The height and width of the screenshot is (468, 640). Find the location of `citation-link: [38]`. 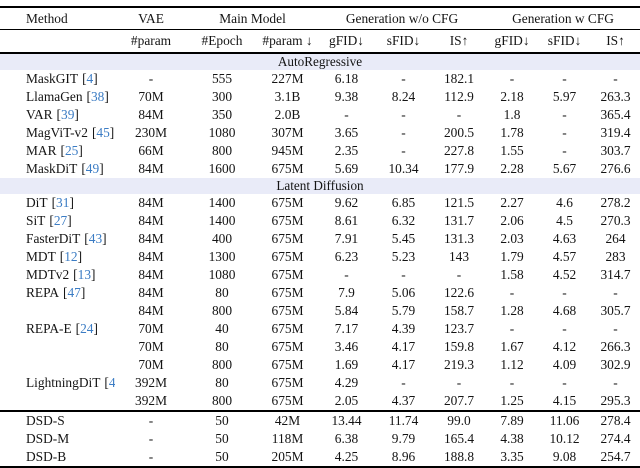

citation-link: [38] is located at coordinates (98, 96).